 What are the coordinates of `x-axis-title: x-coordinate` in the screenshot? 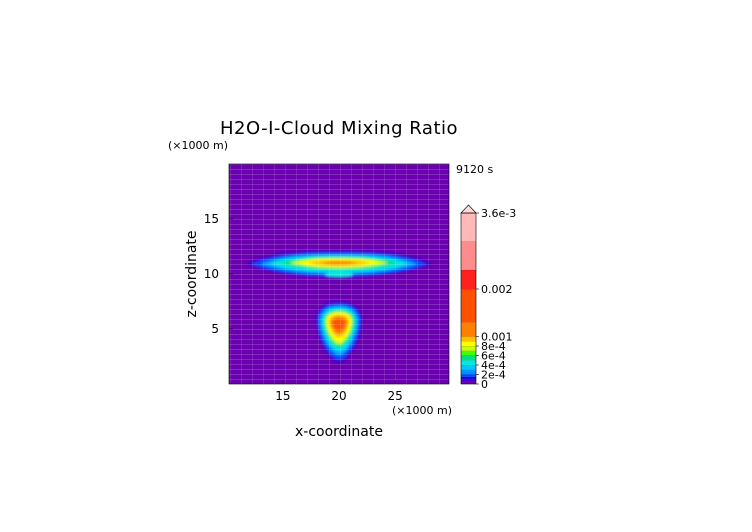 It's located at (339, 432).